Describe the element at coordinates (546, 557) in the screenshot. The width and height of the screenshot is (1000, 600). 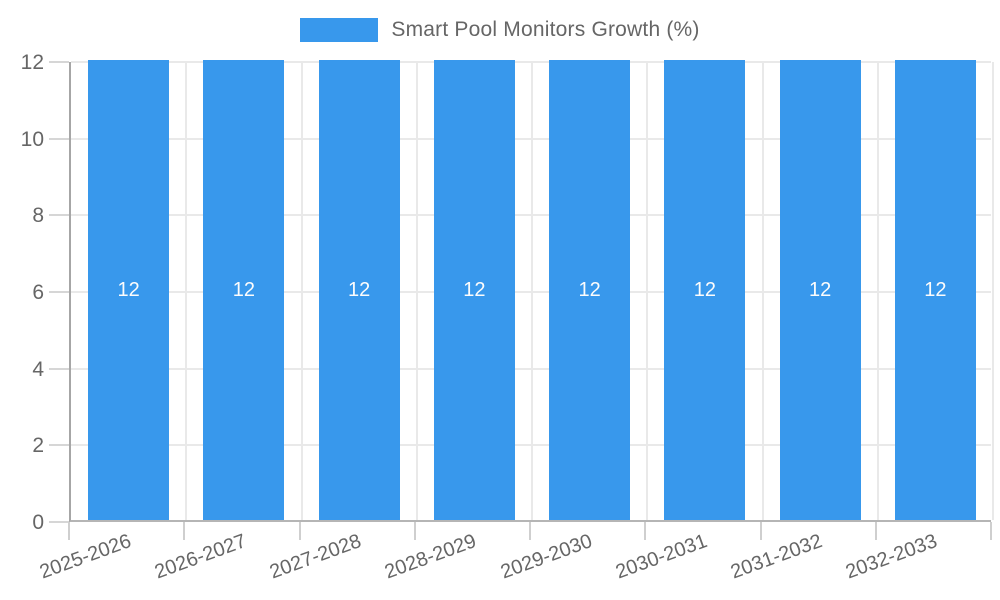
I see `x-axis-tick-label: 2029-2030` at that location.